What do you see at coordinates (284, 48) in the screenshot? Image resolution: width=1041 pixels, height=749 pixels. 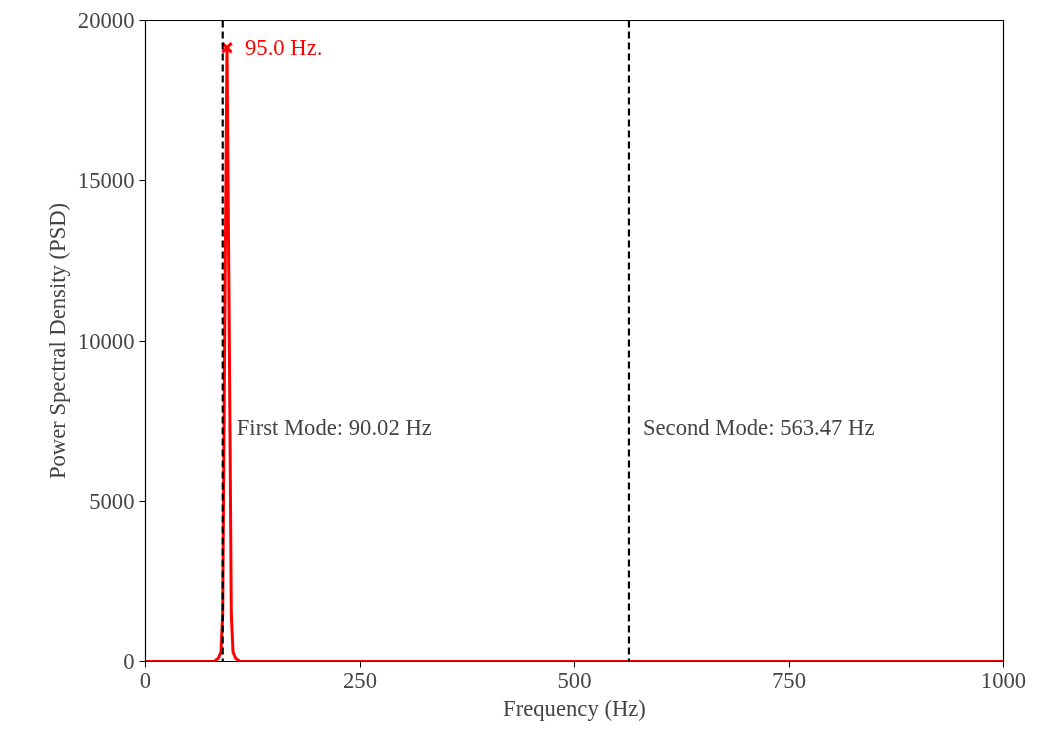 I see `annotation: 95.0 Hz.` at bounding box center [284, 48].